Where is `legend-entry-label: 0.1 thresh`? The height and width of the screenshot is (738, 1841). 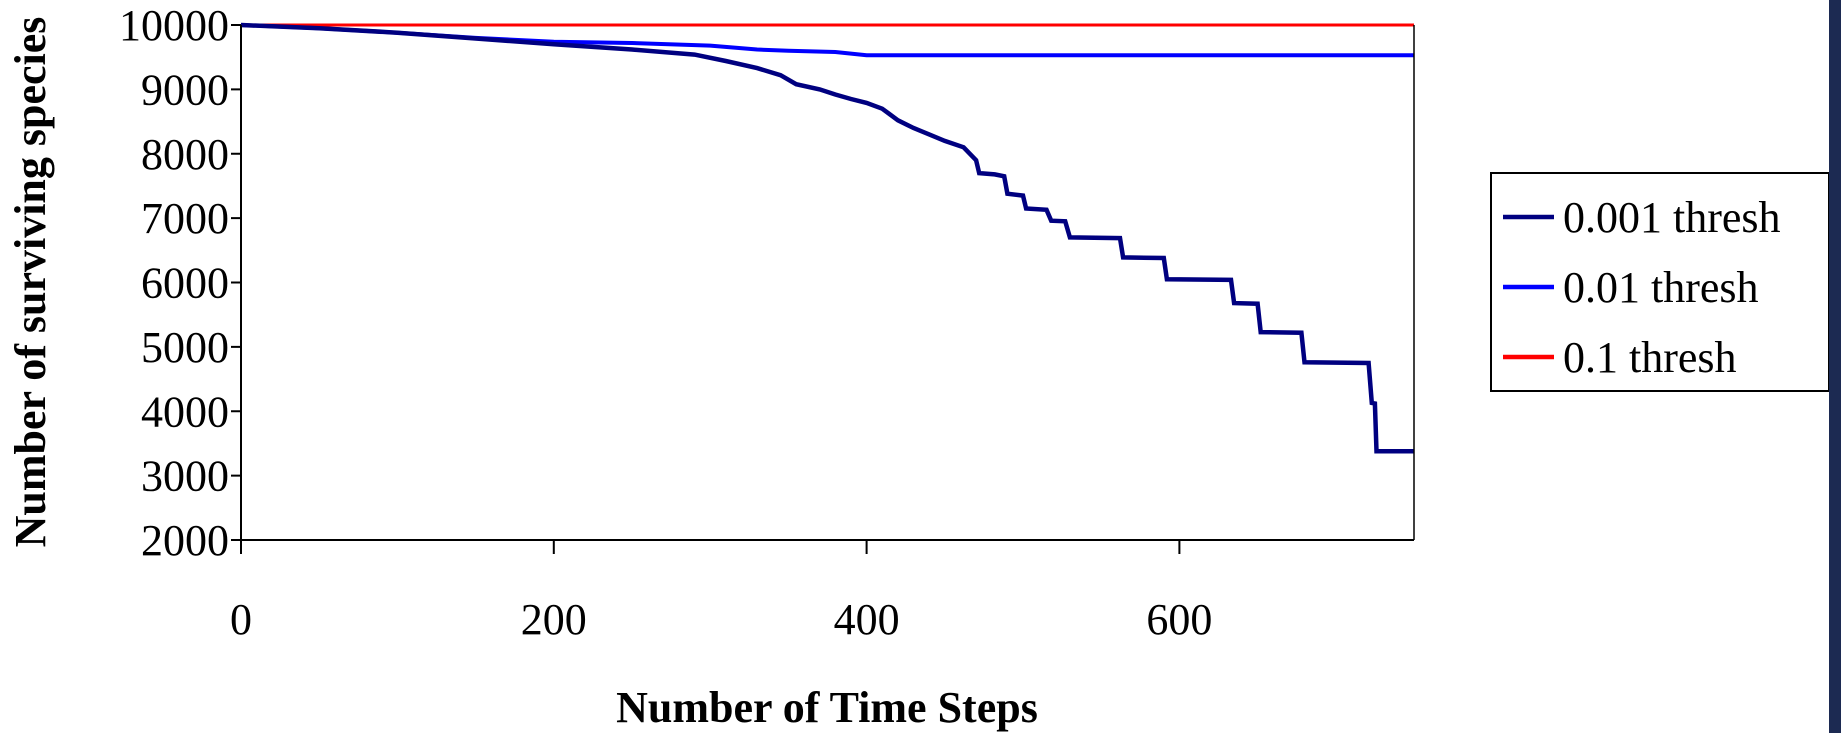 legend-entry-label: 0.1 thresh is located at coordinates (1650, 357).